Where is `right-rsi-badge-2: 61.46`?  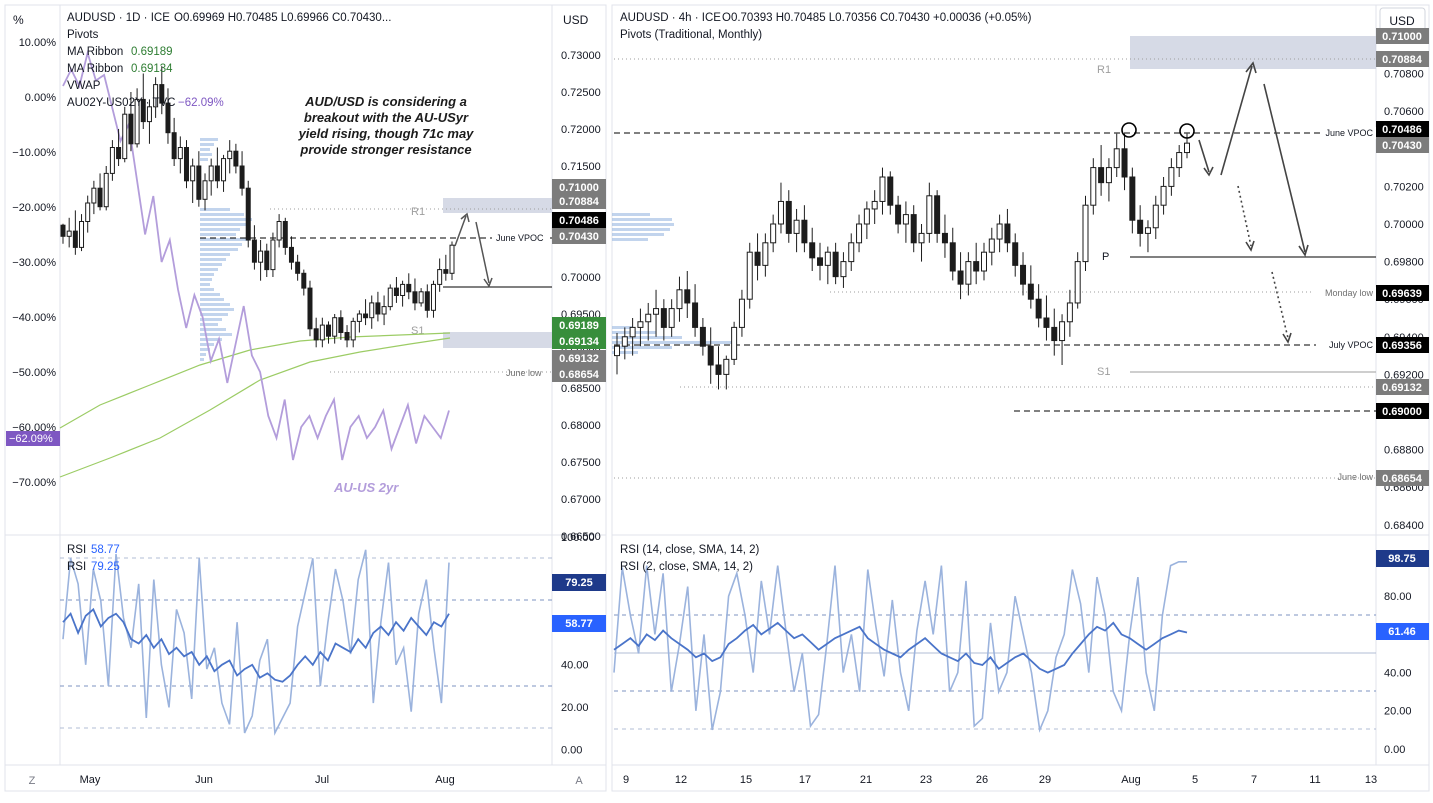 right-rsi-badge-2: 61.46 is located at coordinates (1402, 632).